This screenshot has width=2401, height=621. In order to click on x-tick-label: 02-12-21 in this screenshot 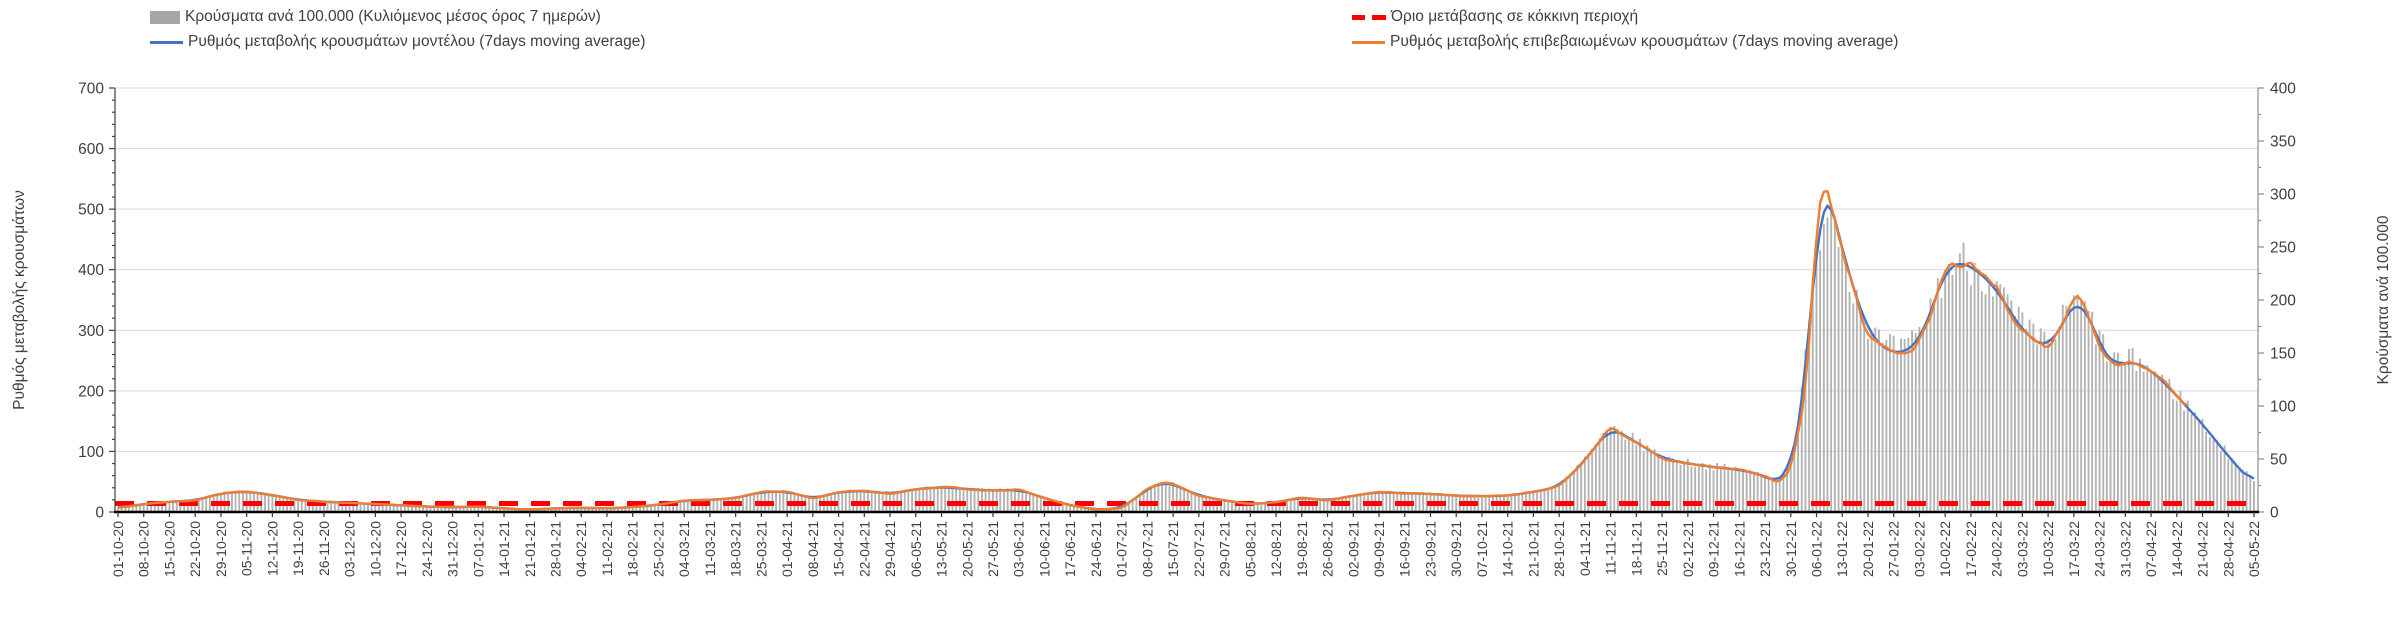, I will do `click(1688, 549)`.